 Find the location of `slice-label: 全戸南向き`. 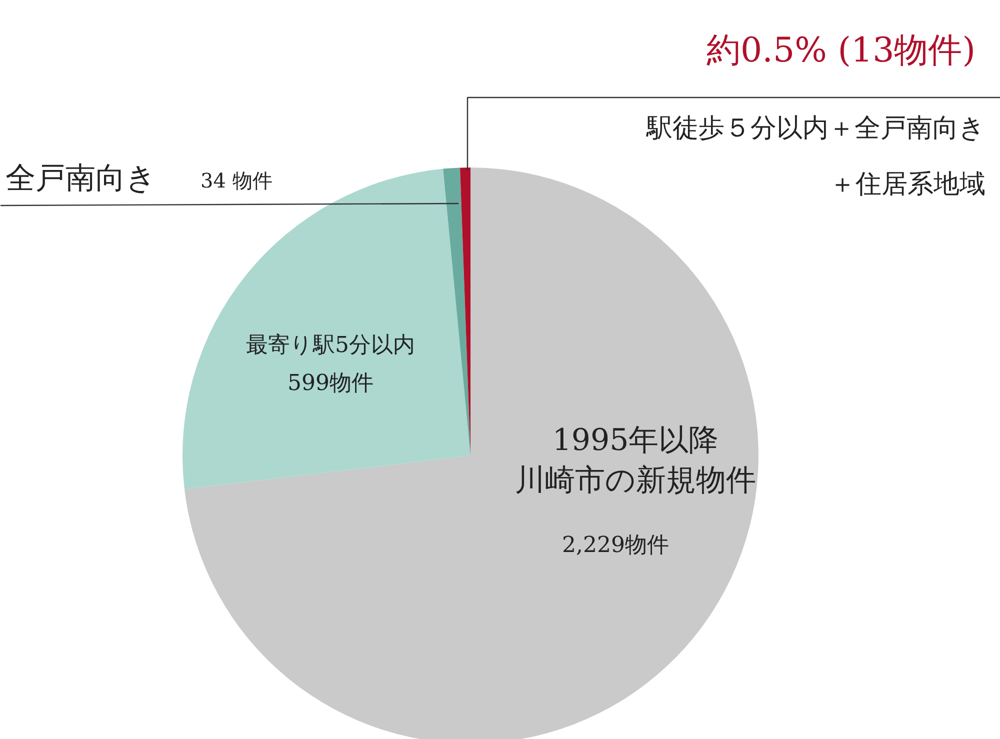

slice-label: 全戸南向き is located at coordinates (81, 178).